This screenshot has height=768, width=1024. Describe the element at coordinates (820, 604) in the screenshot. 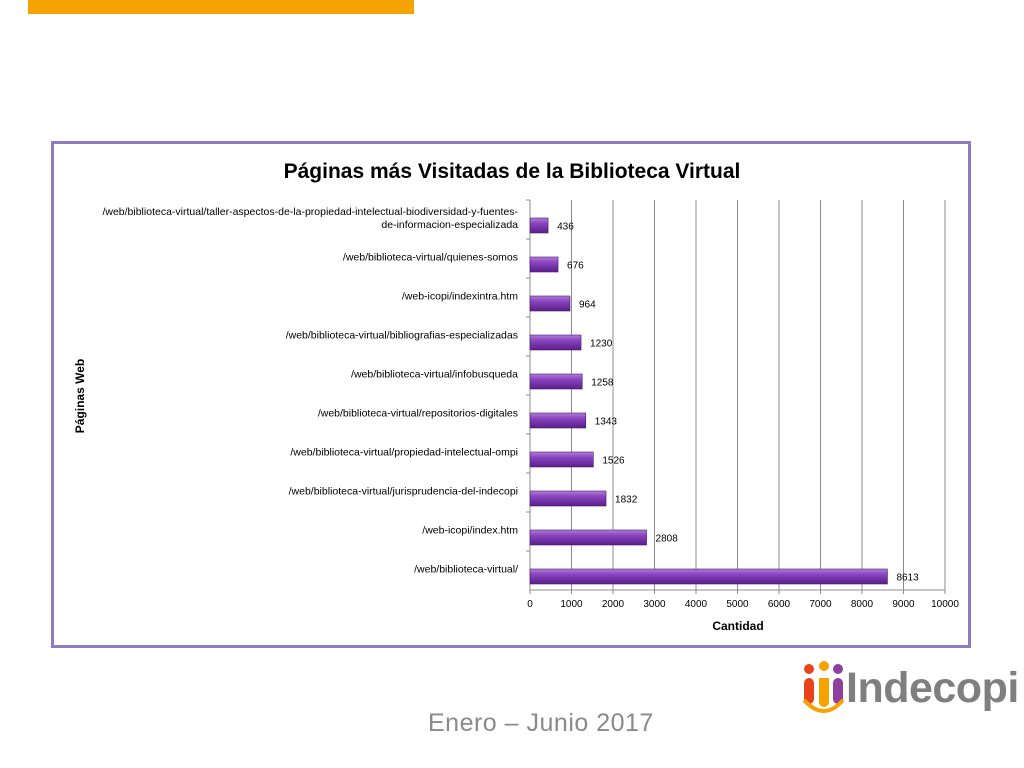

I see `x-tick-label: 7000` at that location.